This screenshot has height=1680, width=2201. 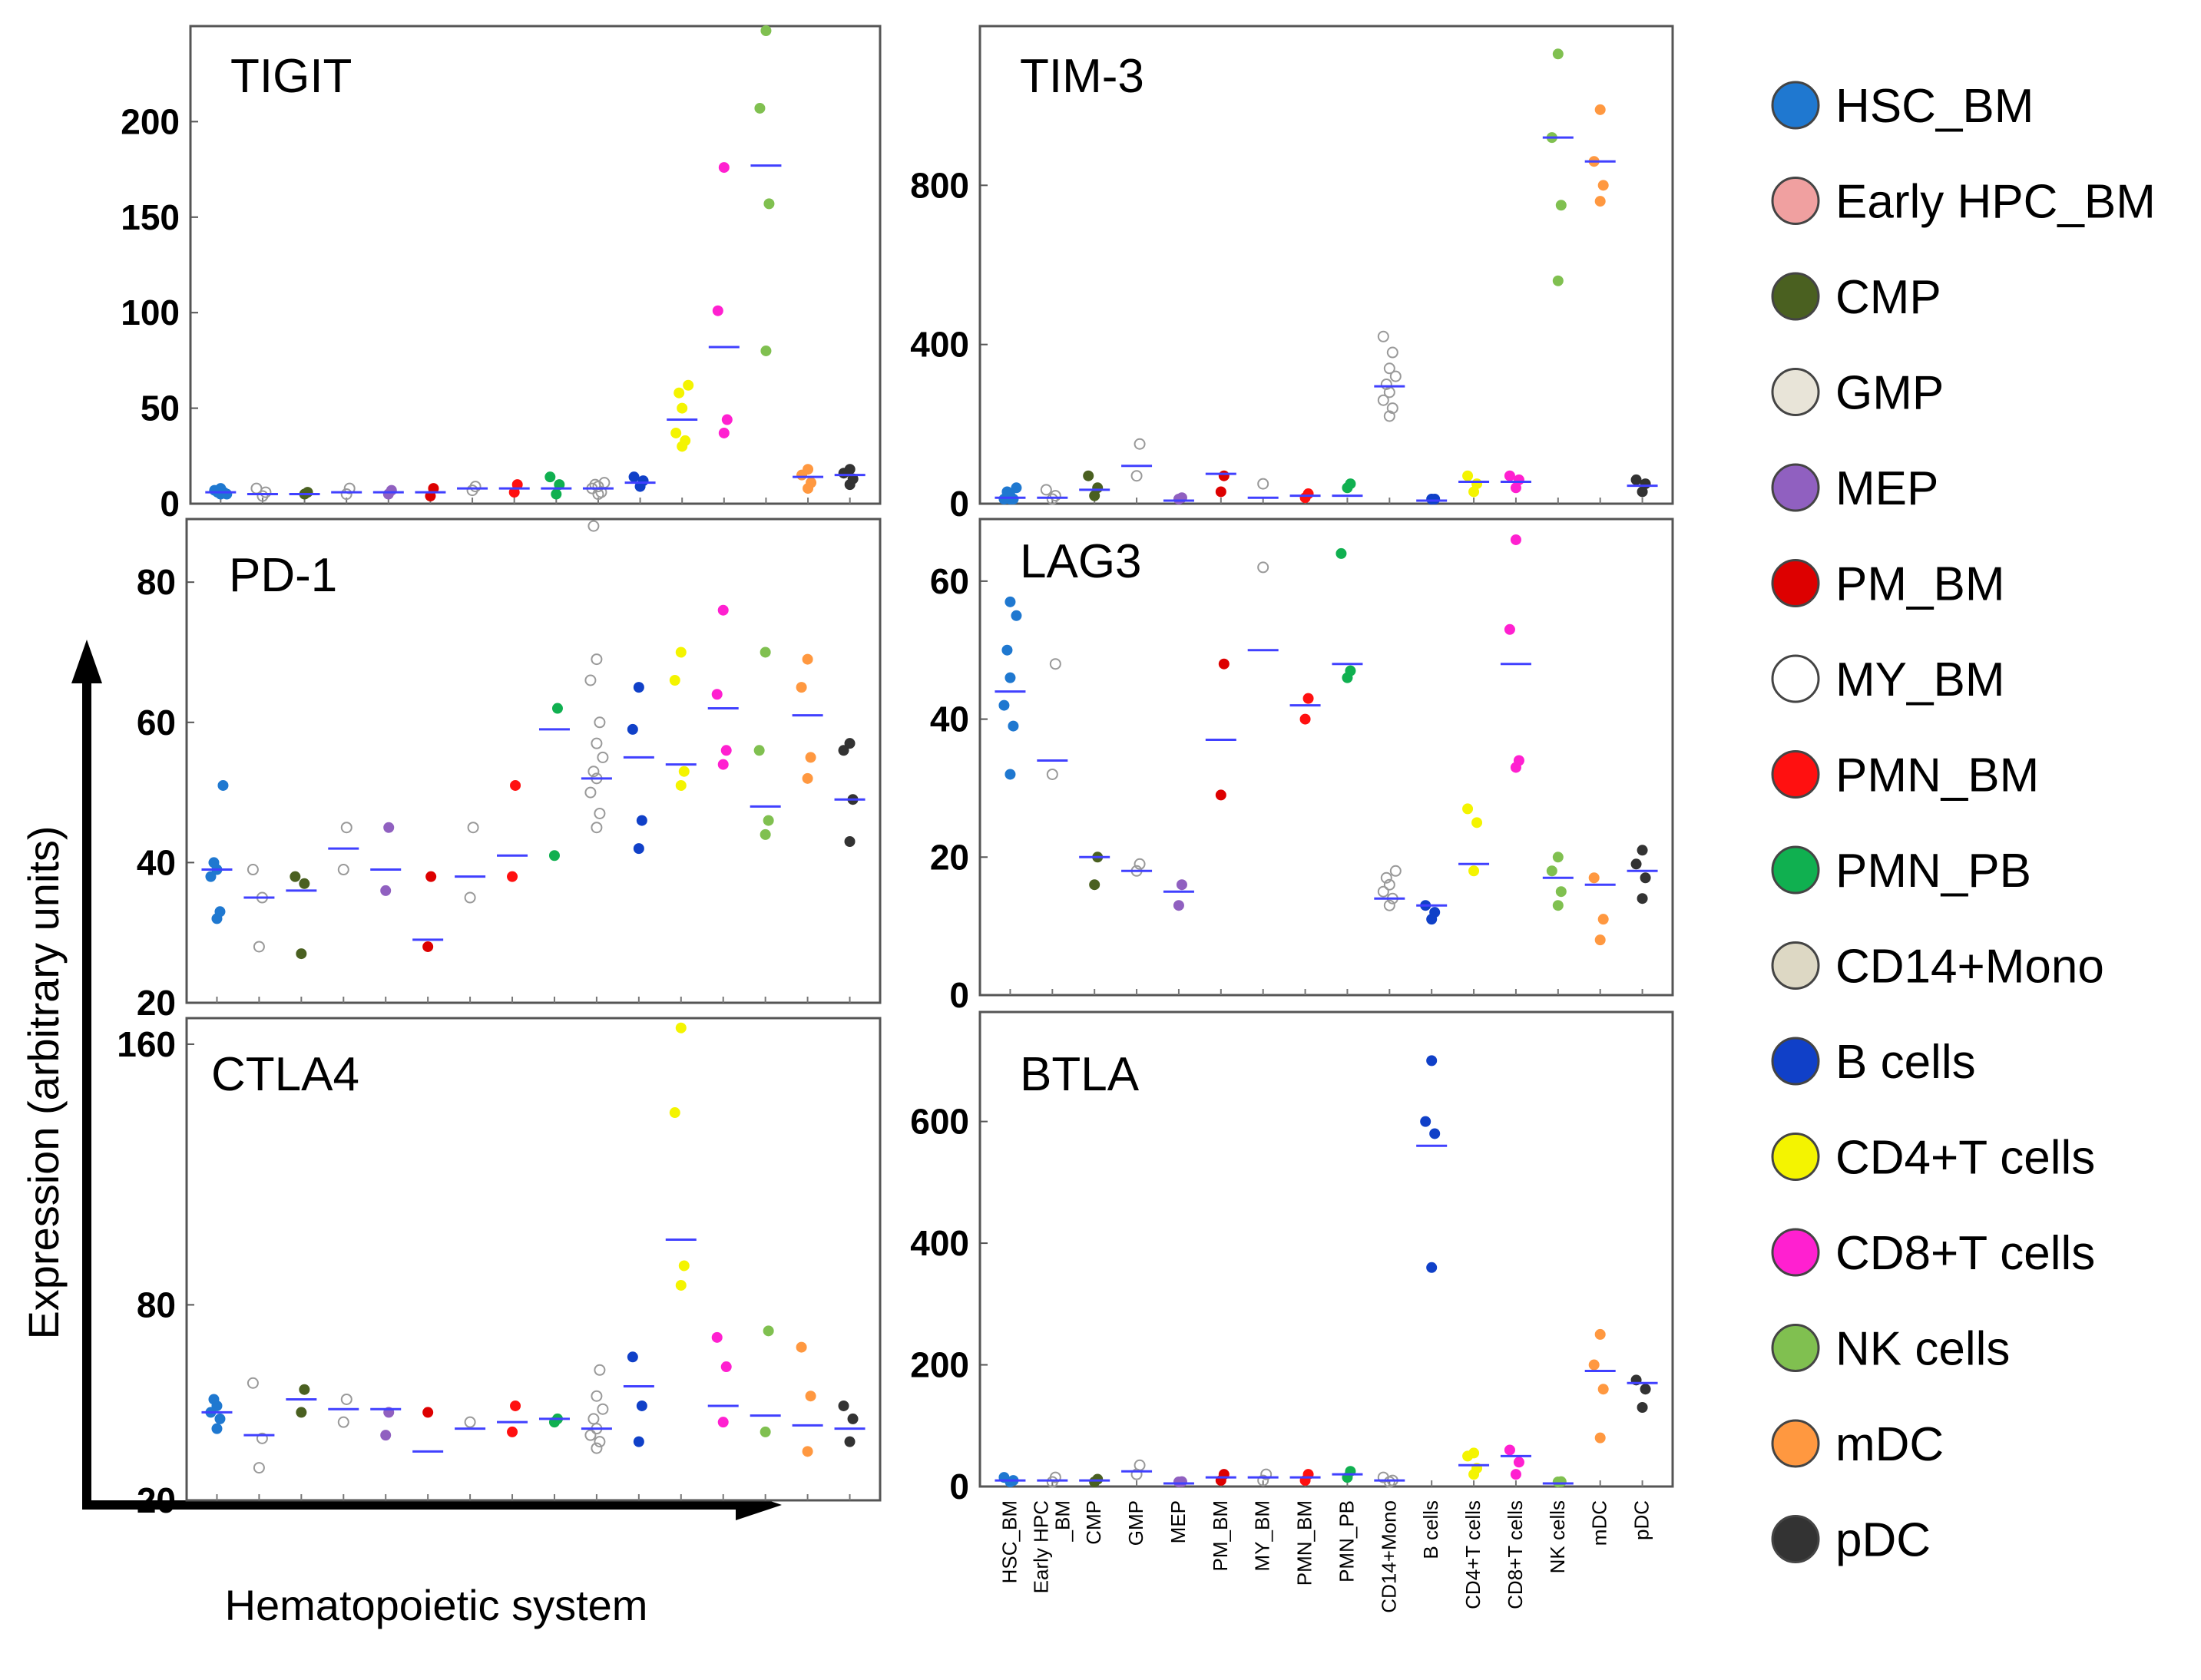 I want to click on x-tick-early-hpc-bm: Early HPC_BM, so click(x=1051, y=1547).